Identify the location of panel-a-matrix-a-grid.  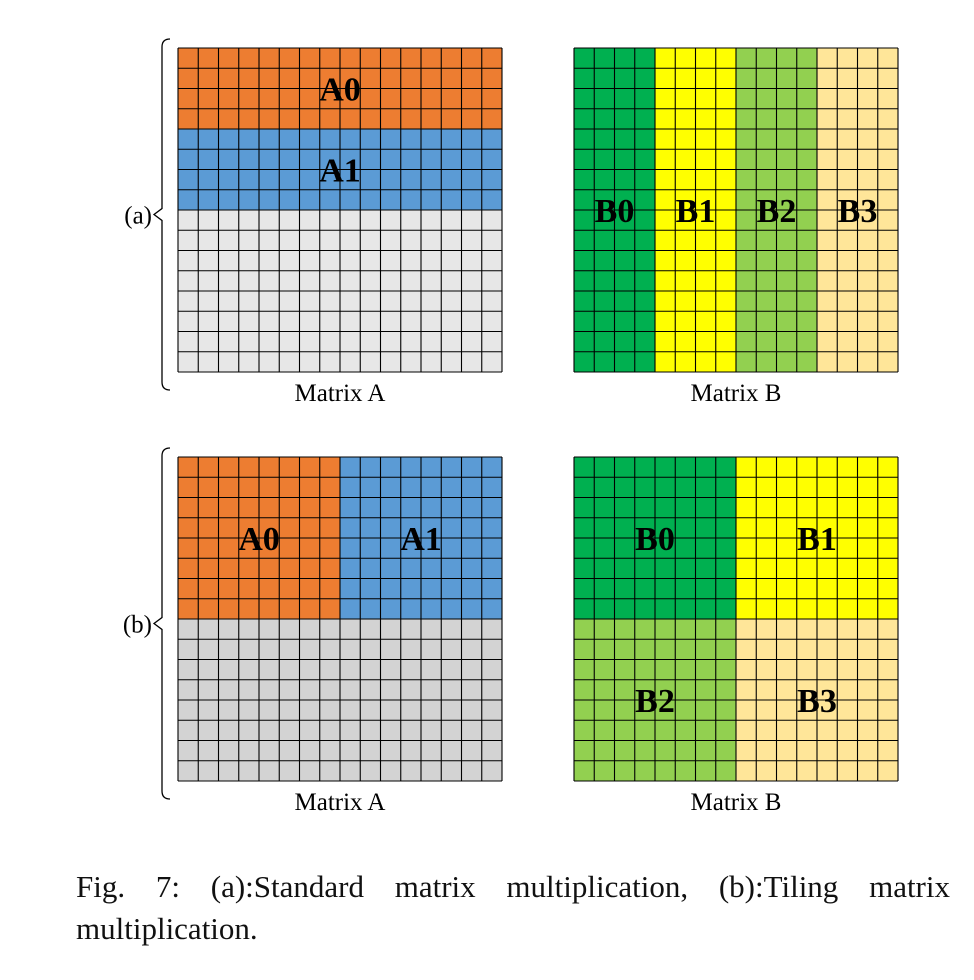
(340, 210).